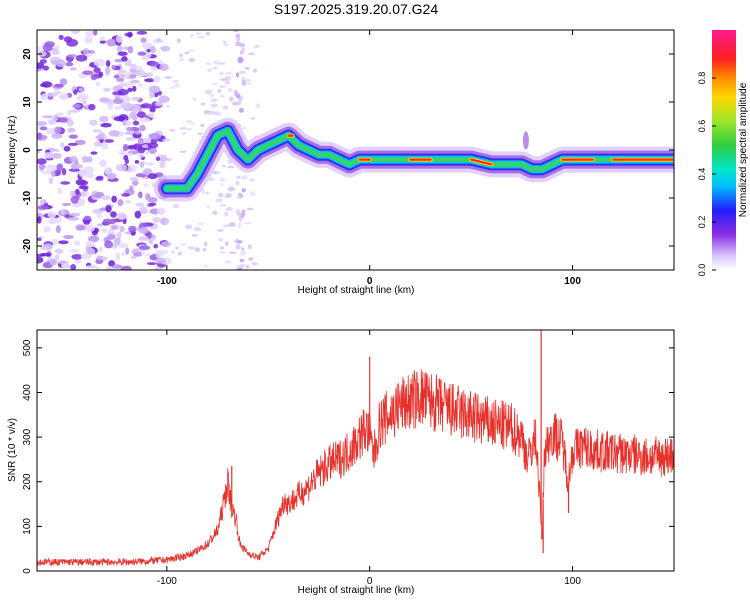 The image size is (750, 600). What do you see at coordinates (706, 174) in the screenshot?
I see `colorbar-ticks: 0.0 0.2 0.4 0.6 0.8` at bounding box center [706, 174].